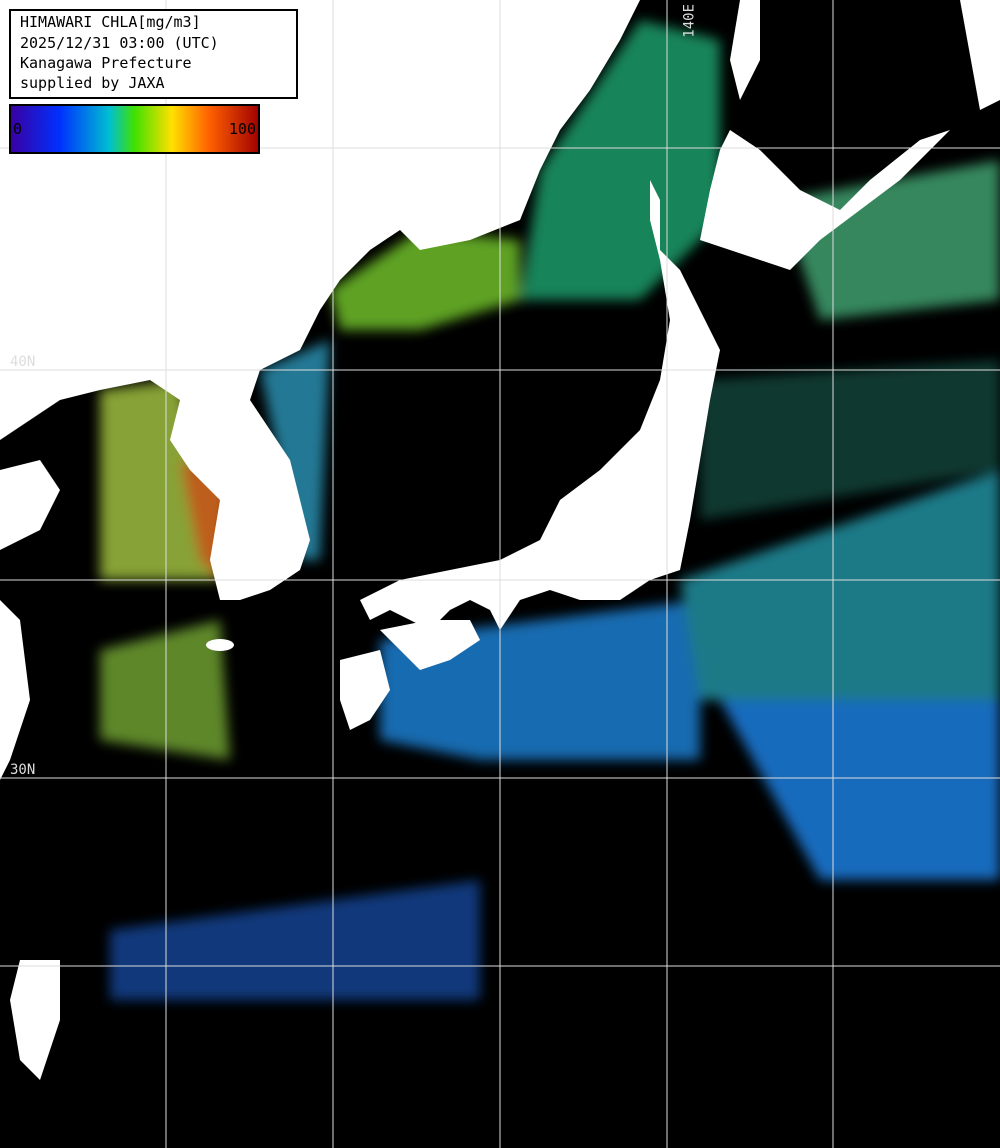  I want to click on title-box, so click(153, 54).